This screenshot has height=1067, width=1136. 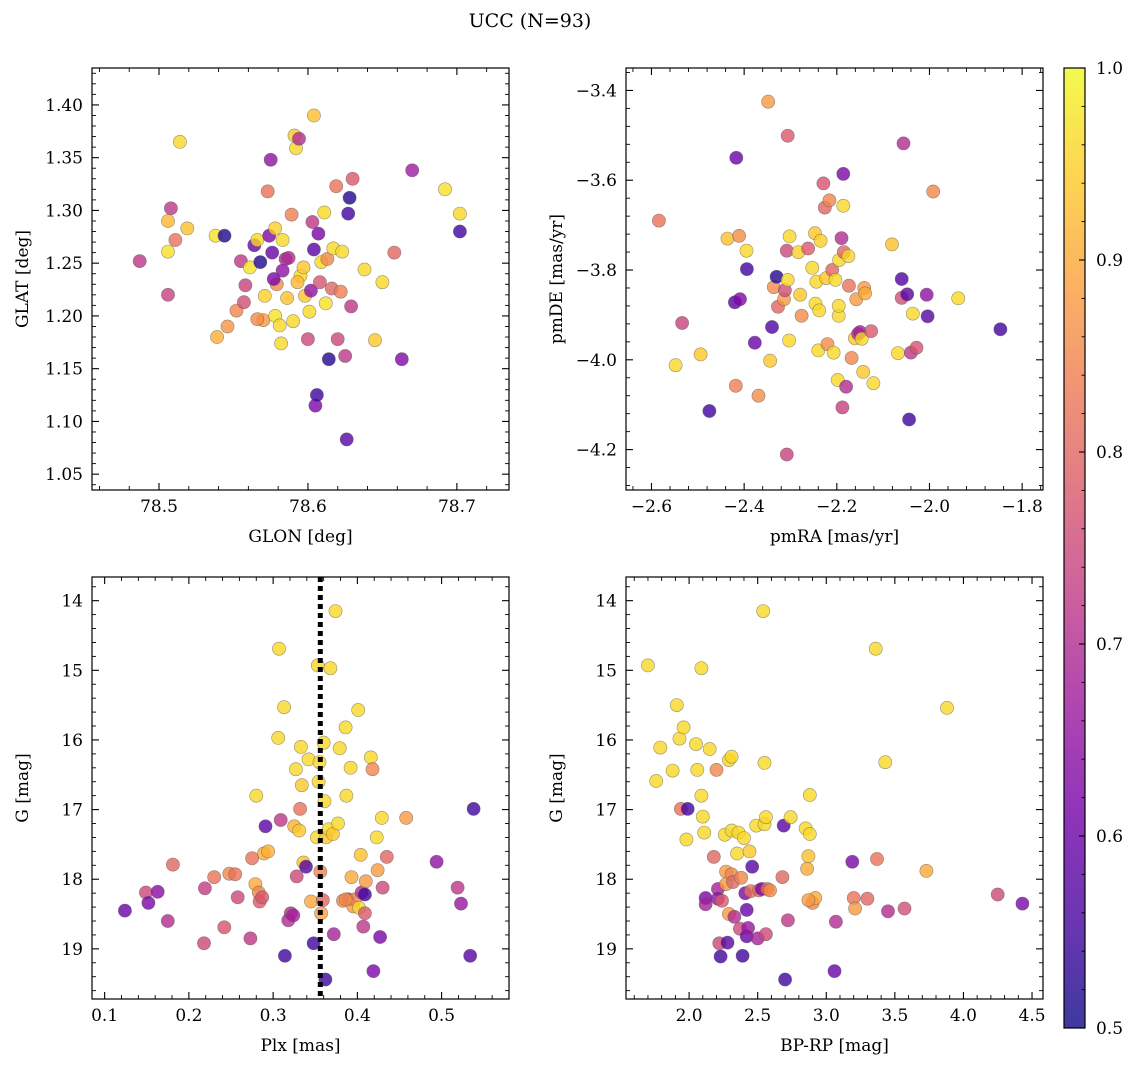 What do you see at coordinates (300, 1046) in the screenshot?
I see `x-axis-label: Plx [mas]` at bounding box center [300, 1046].